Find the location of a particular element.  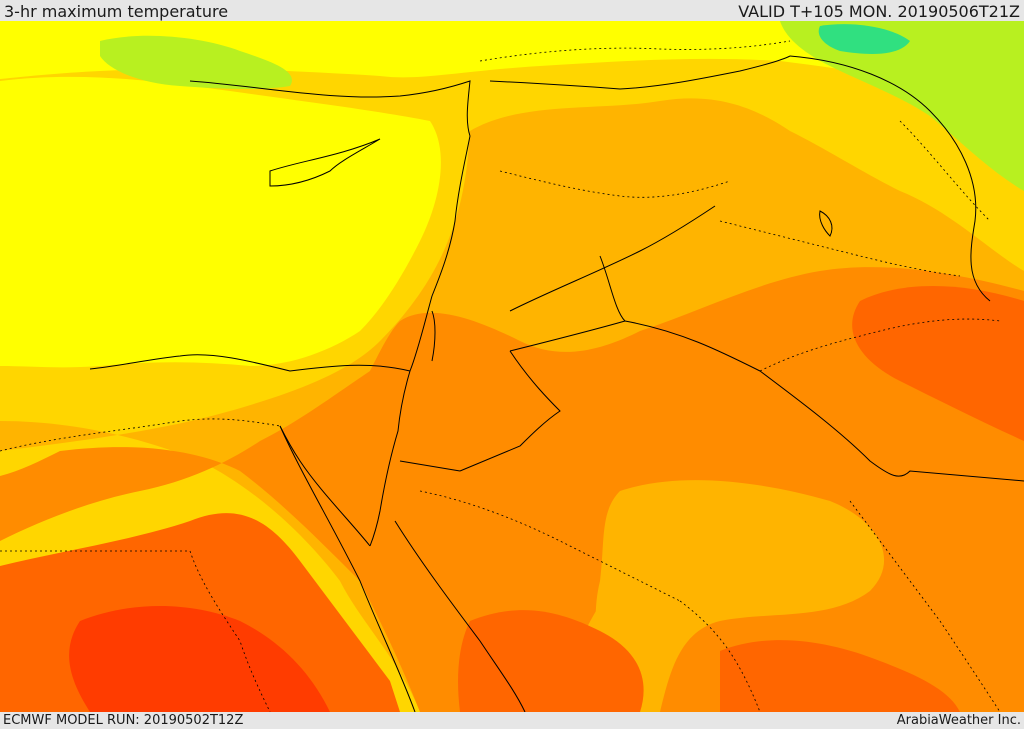

credit: ArabiaWeather Inc. is located at coordinates (958, 720).